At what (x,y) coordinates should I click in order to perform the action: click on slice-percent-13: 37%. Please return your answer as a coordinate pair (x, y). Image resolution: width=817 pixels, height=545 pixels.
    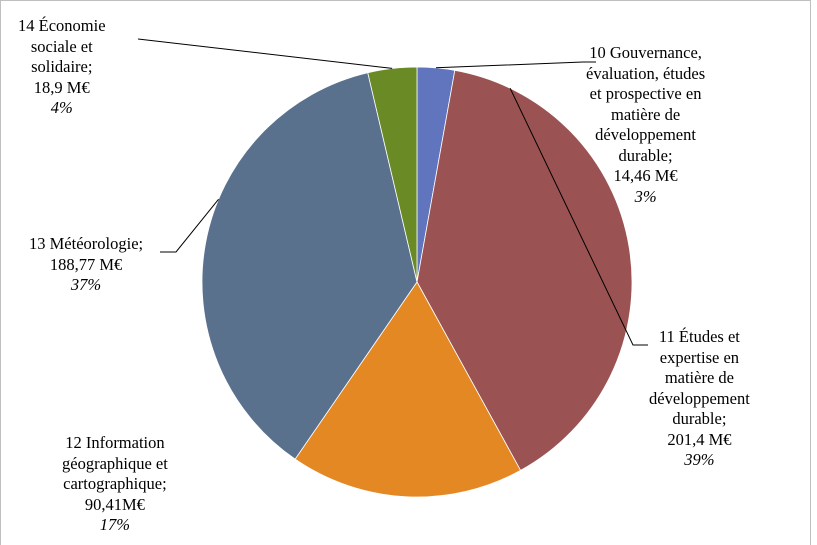
    Looking at the image, I should click on (86, 284).